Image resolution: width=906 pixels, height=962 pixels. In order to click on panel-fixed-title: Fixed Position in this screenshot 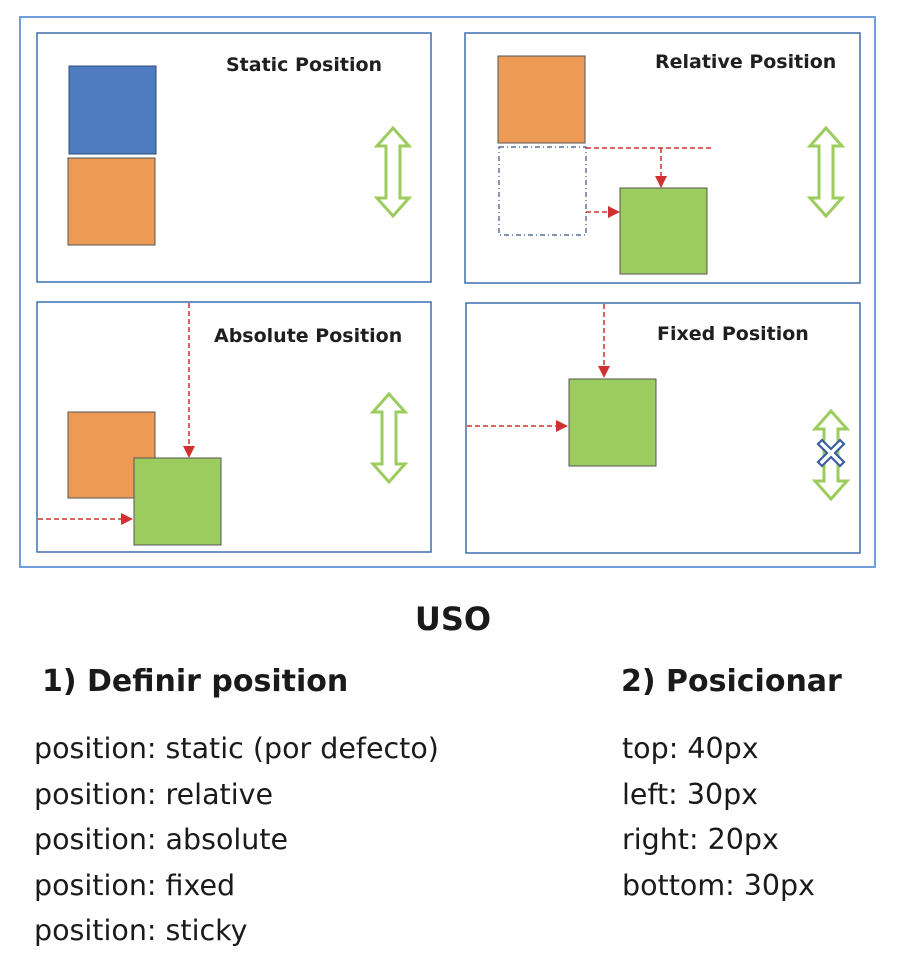, I will do `click(733, 334)`.